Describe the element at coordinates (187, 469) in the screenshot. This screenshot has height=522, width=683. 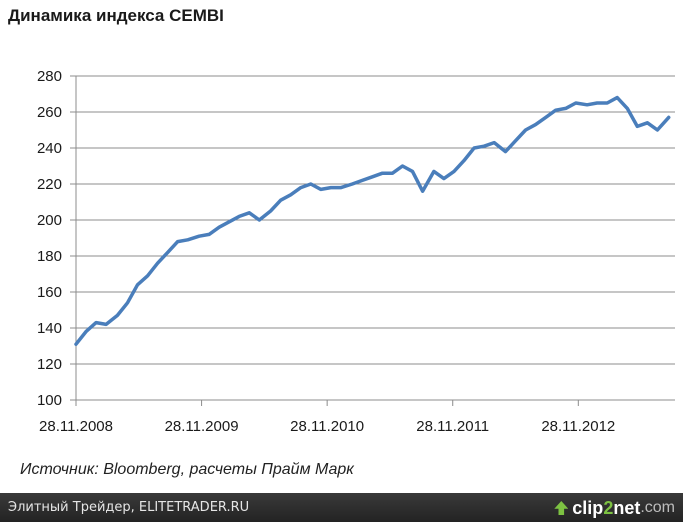
I see `source-note: Источник: Bloomberg, расчеты Прайм Марк` at that location.